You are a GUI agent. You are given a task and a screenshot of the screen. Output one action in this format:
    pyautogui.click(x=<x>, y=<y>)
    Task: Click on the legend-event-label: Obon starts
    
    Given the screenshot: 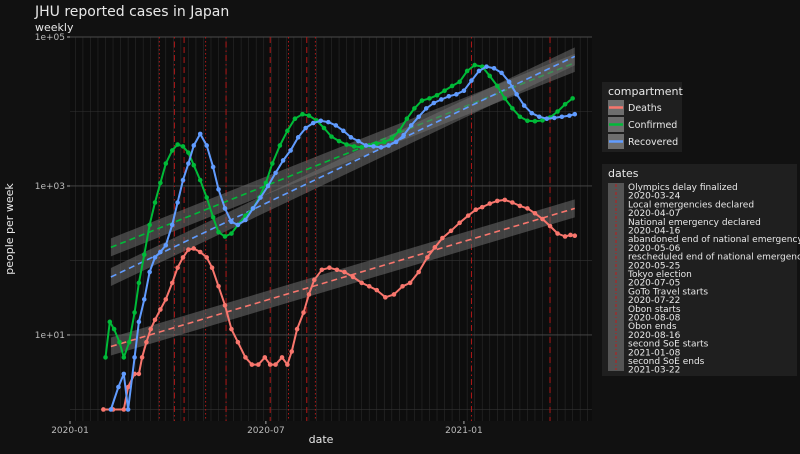 What is the action you would take?
    pyautogui.click(x=654, y=310)
    